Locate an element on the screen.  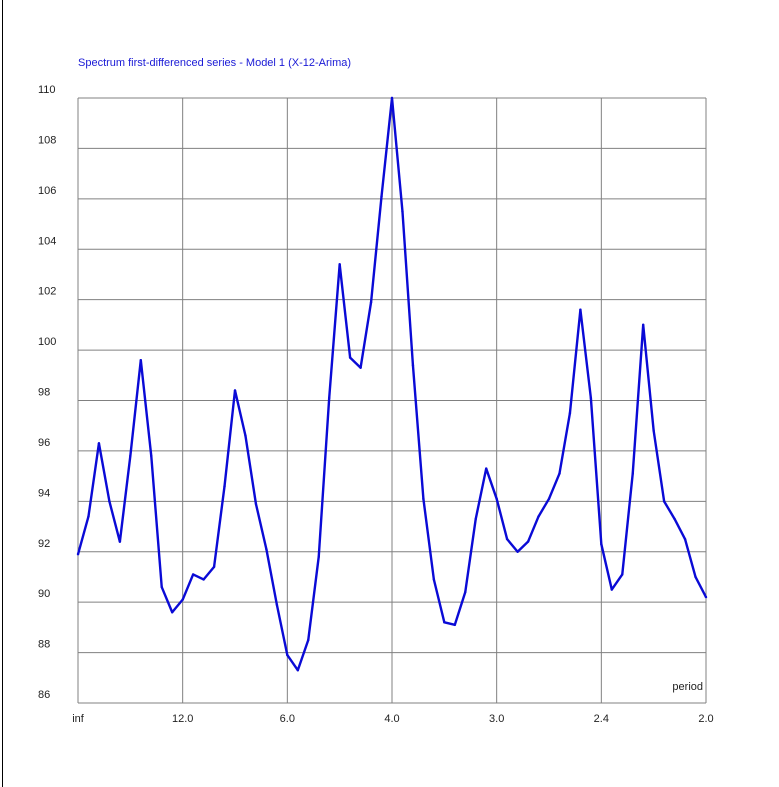
y-tick-label: 108 is located at coordinates (47, 140).